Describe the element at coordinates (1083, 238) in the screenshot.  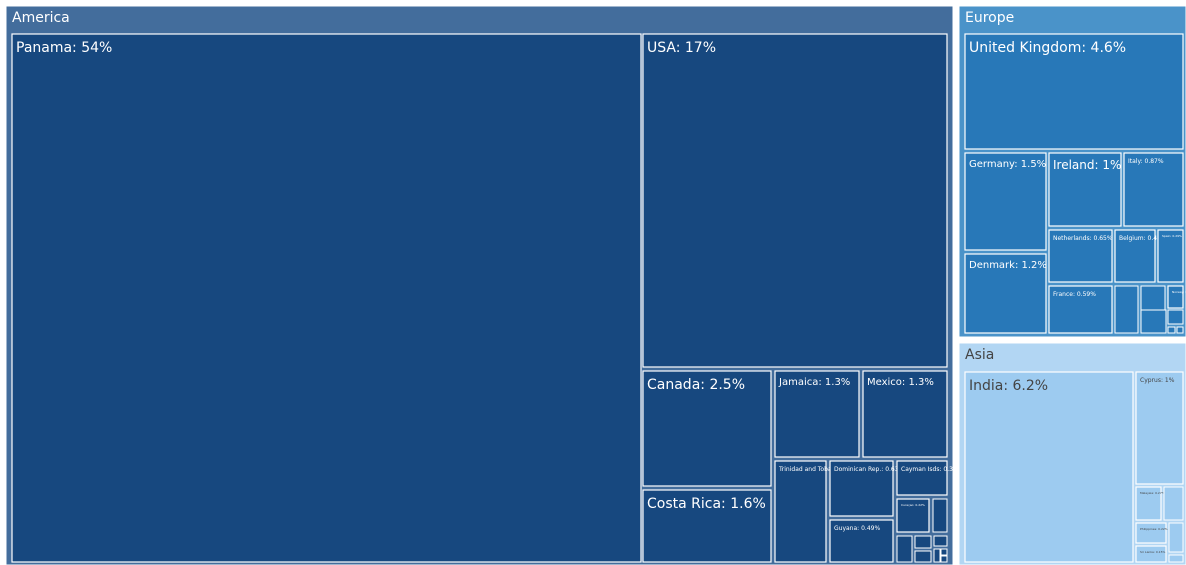
I see `tile-label-netherlands: Netherlands: 0.65%` at that location.